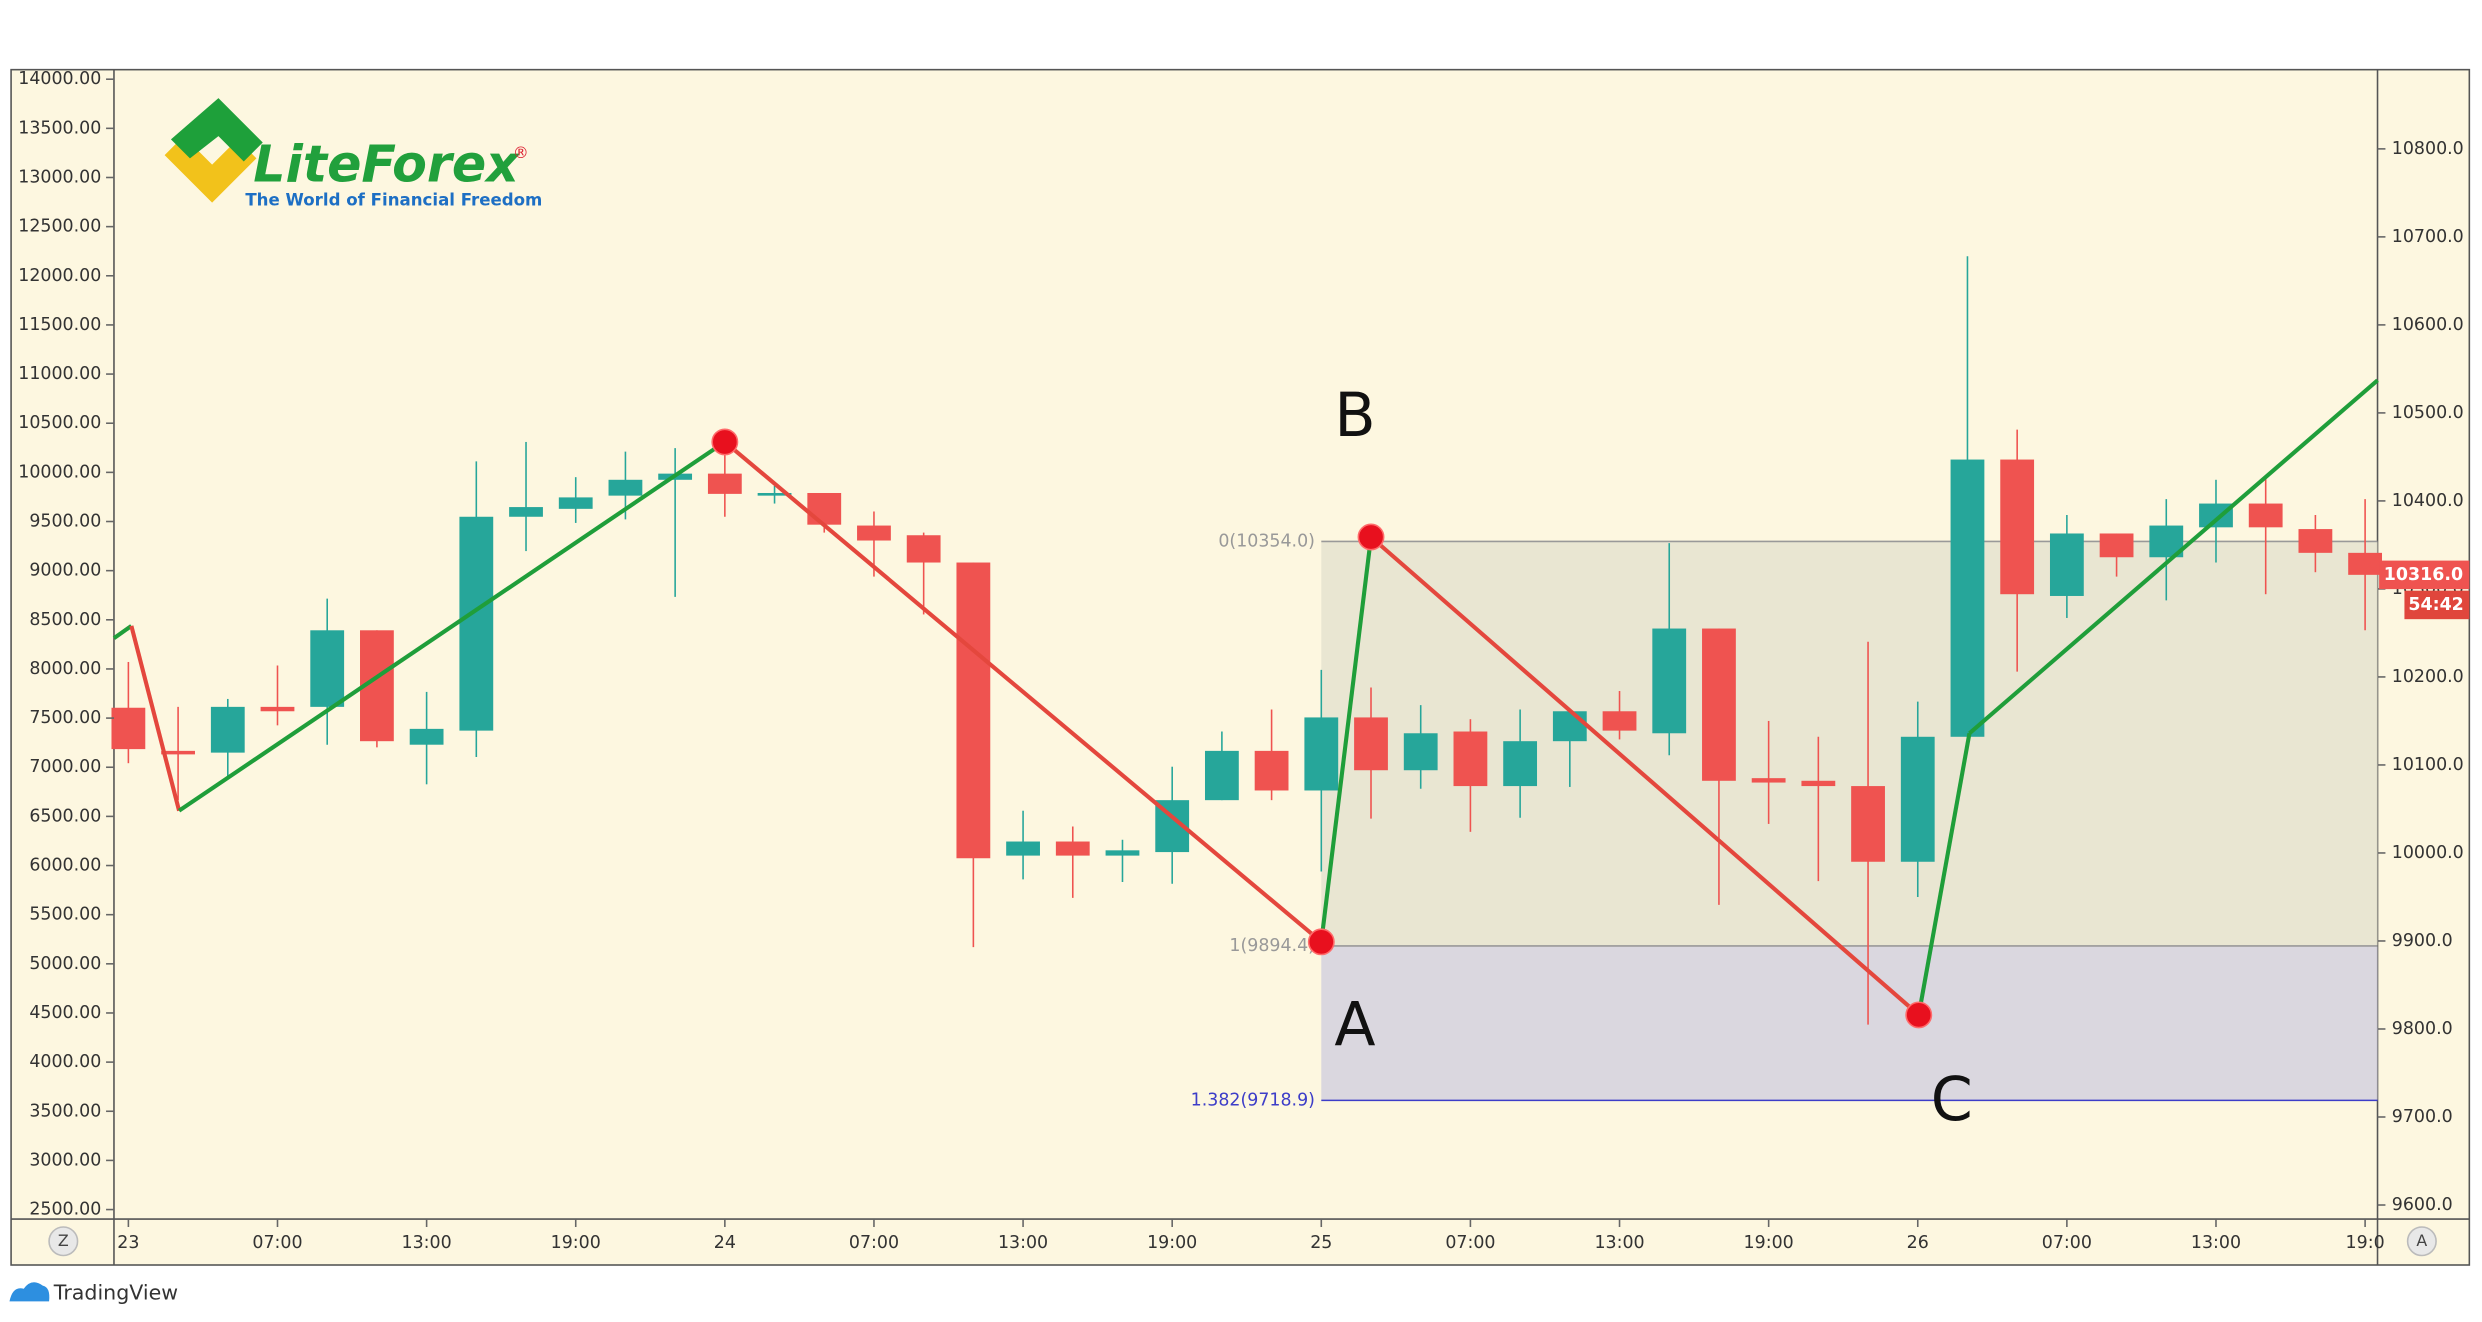 The image size is (2482, 1322). Describe the element at coordinates (2428, 149) in the screenshot. I see `y2-tick-label: 10800.0` at that location.